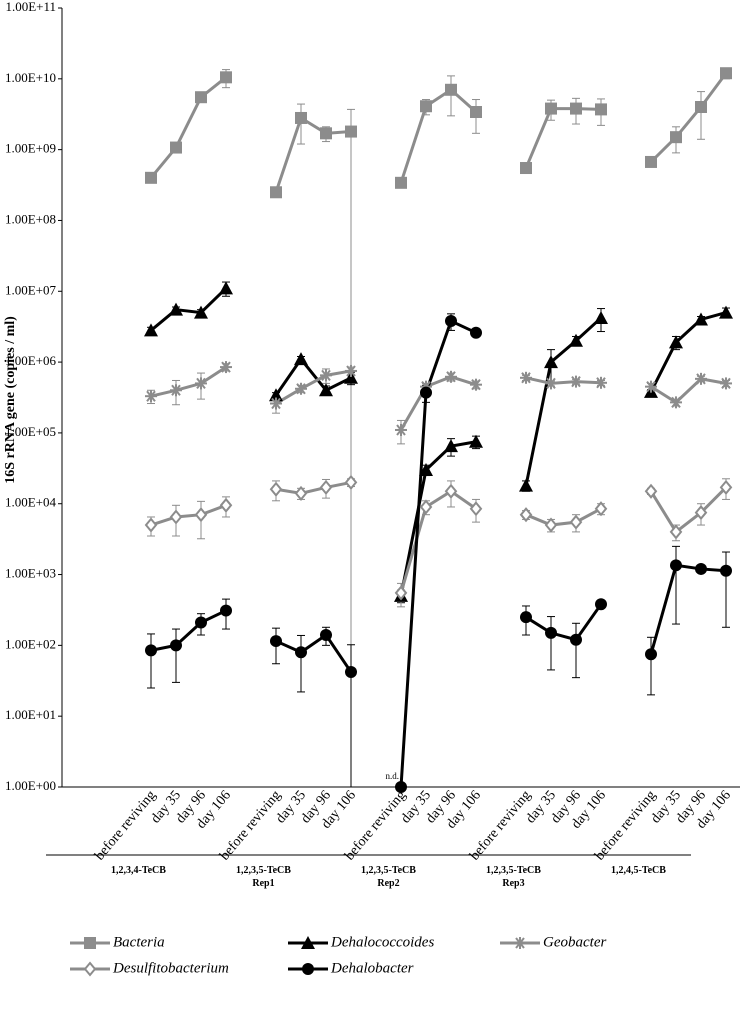 The height and width of the screenshot is (1014, 742). Describe the element at coordinates (31, 502) in the screenshot. I see `y-tick-label: 1.00E+04` at that location.